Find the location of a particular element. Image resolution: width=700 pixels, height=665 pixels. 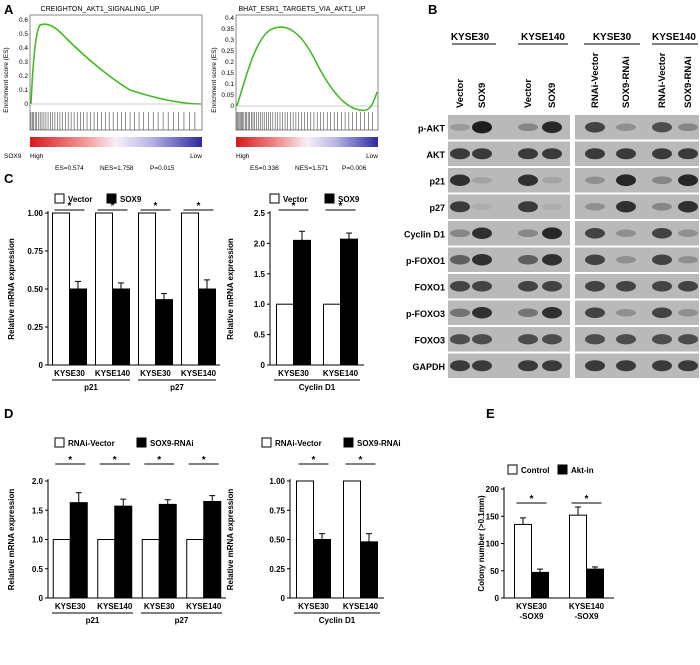

y-tick-label: 1.5 is located at coordinates (260, 274).